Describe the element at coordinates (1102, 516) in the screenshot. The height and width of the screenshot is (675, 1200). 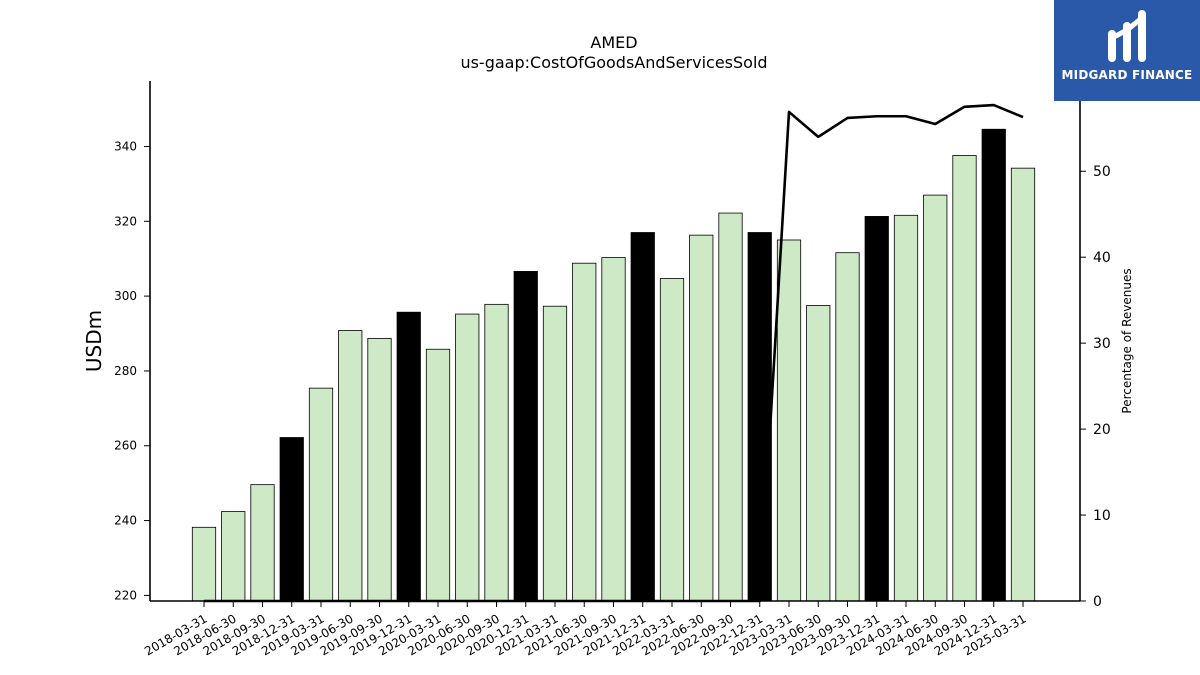
I see `y2-tick-label: 10` at that location.